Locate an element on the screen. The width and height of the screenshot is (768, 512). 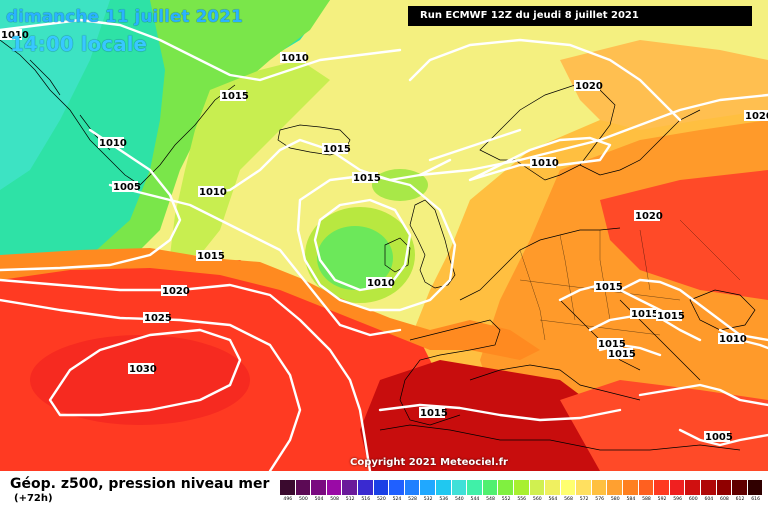
region-low-ireland-core is located at coordinates (355, 258).